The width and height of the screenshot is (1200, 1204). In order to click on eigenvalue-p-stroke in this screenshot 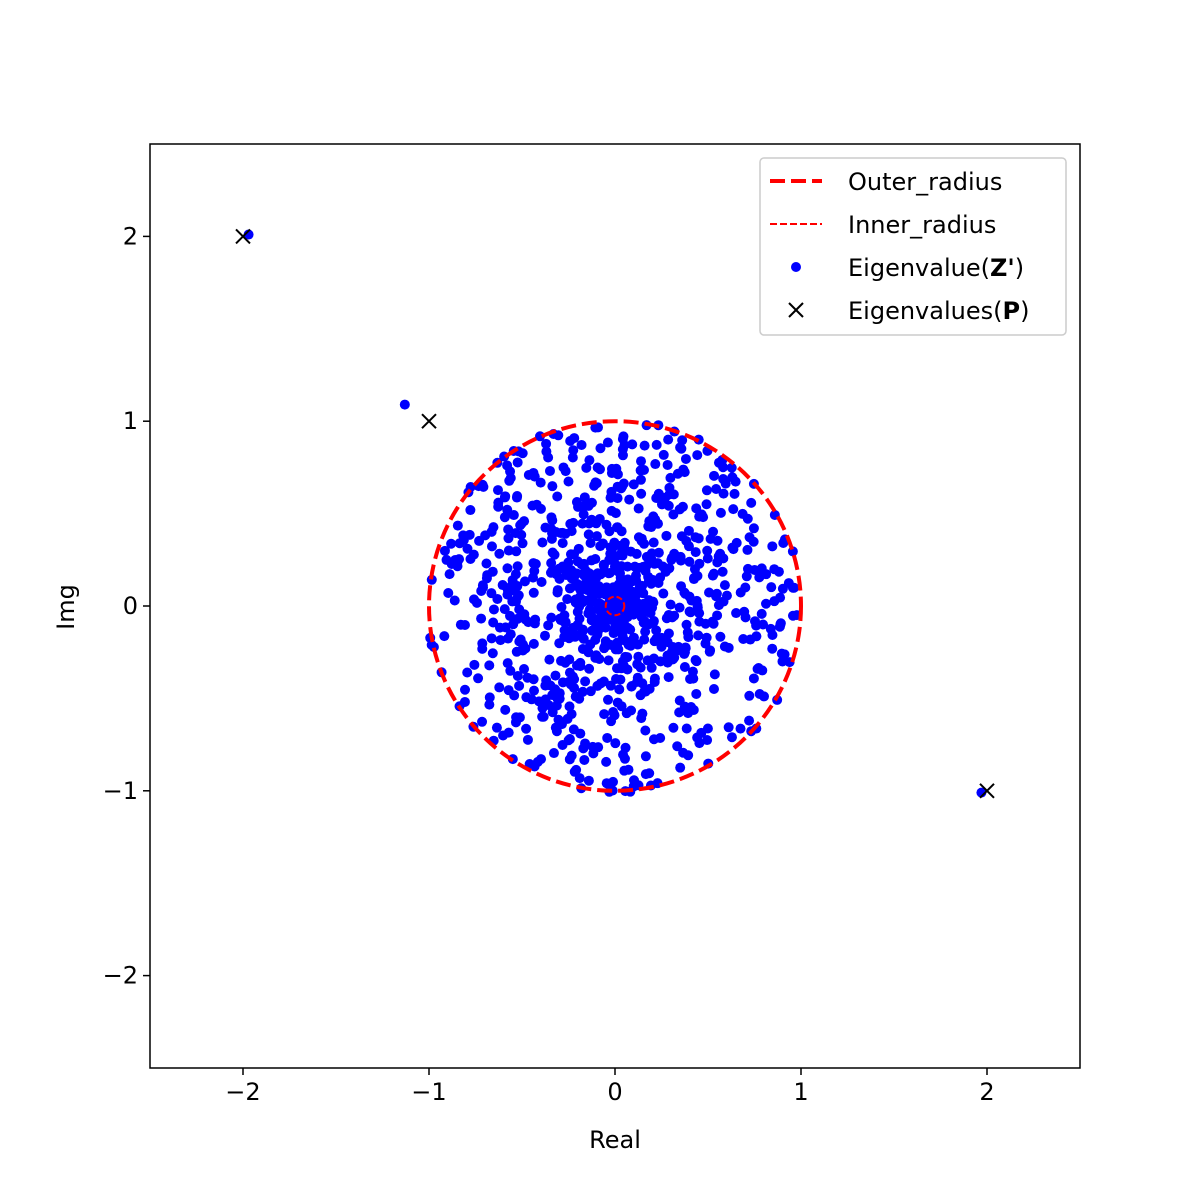, I will do `click(987, 791)`.